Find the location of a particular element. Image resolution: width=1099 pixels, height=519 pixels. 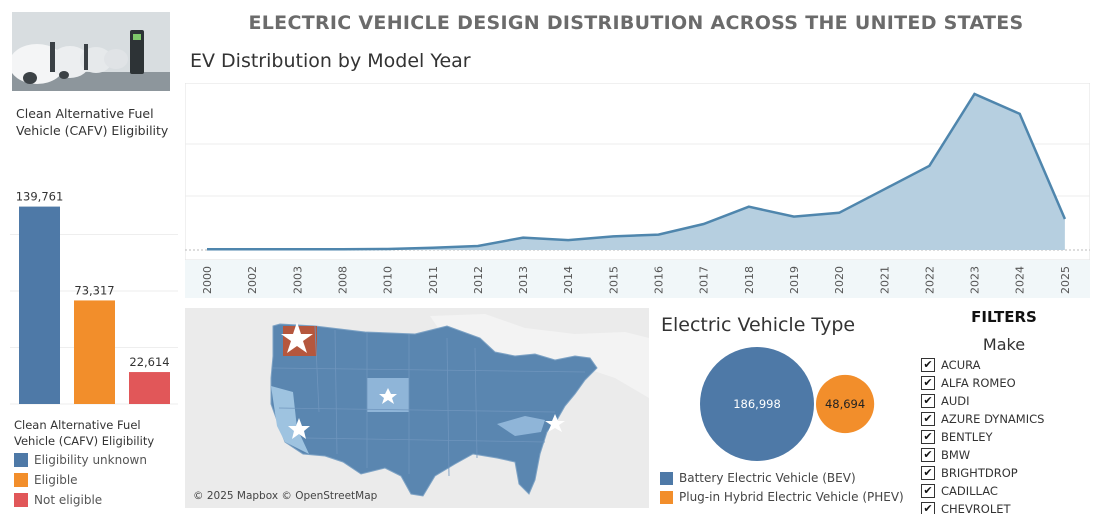

make-filter-item: ✔ ALFA ROMEO is located at coordinates (1006, 383).